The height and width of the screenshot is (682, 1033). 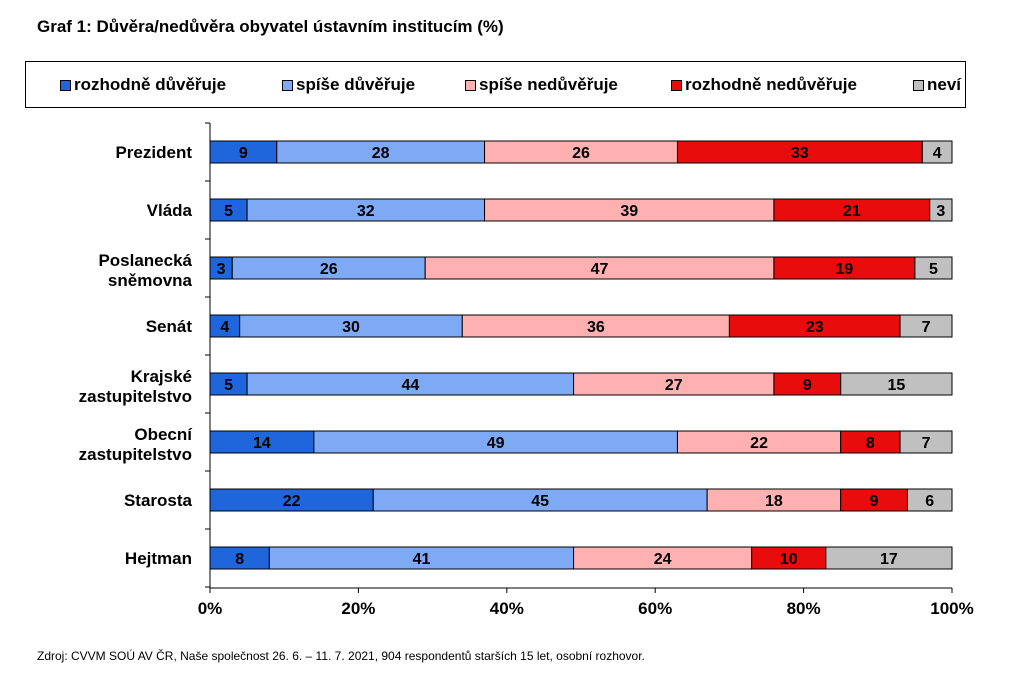 I want to click on legend-item-spise-duveruje: spíše důvěřuje, so click(x=348, y=85).